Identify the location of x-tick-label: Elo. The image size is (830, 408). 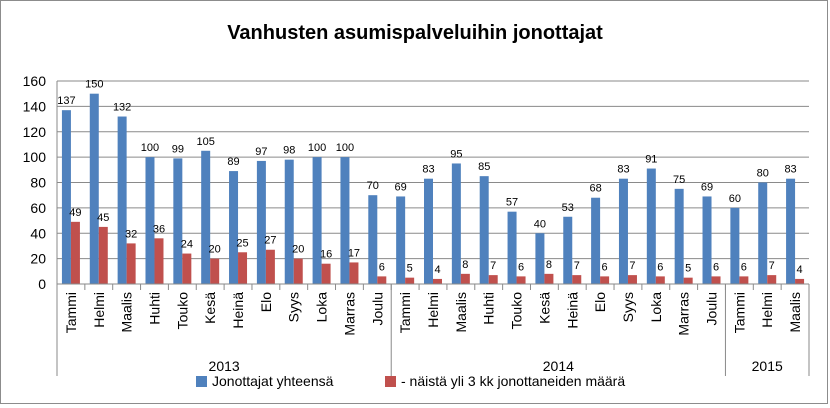
(600, 302).